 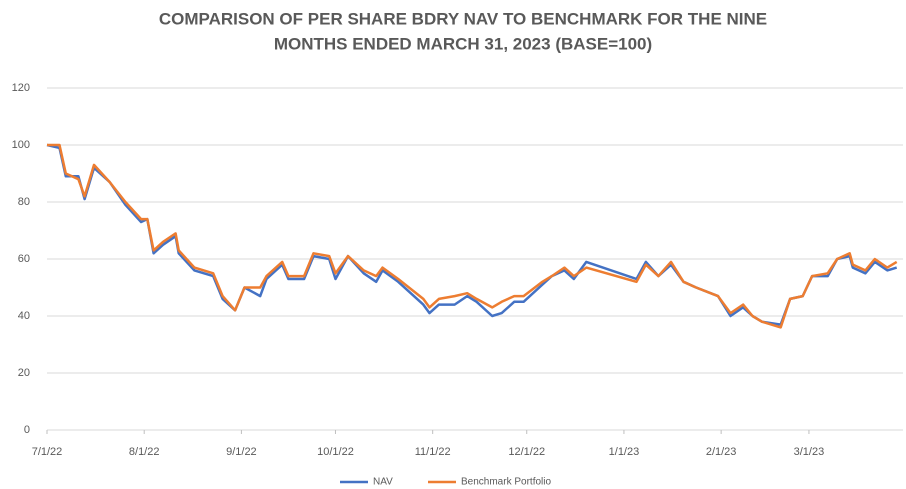 What do you see at coordinates (721, 452) in the screenshot?
I see `x-tick-label: 2/1/23` at bounding box center [721, 452].